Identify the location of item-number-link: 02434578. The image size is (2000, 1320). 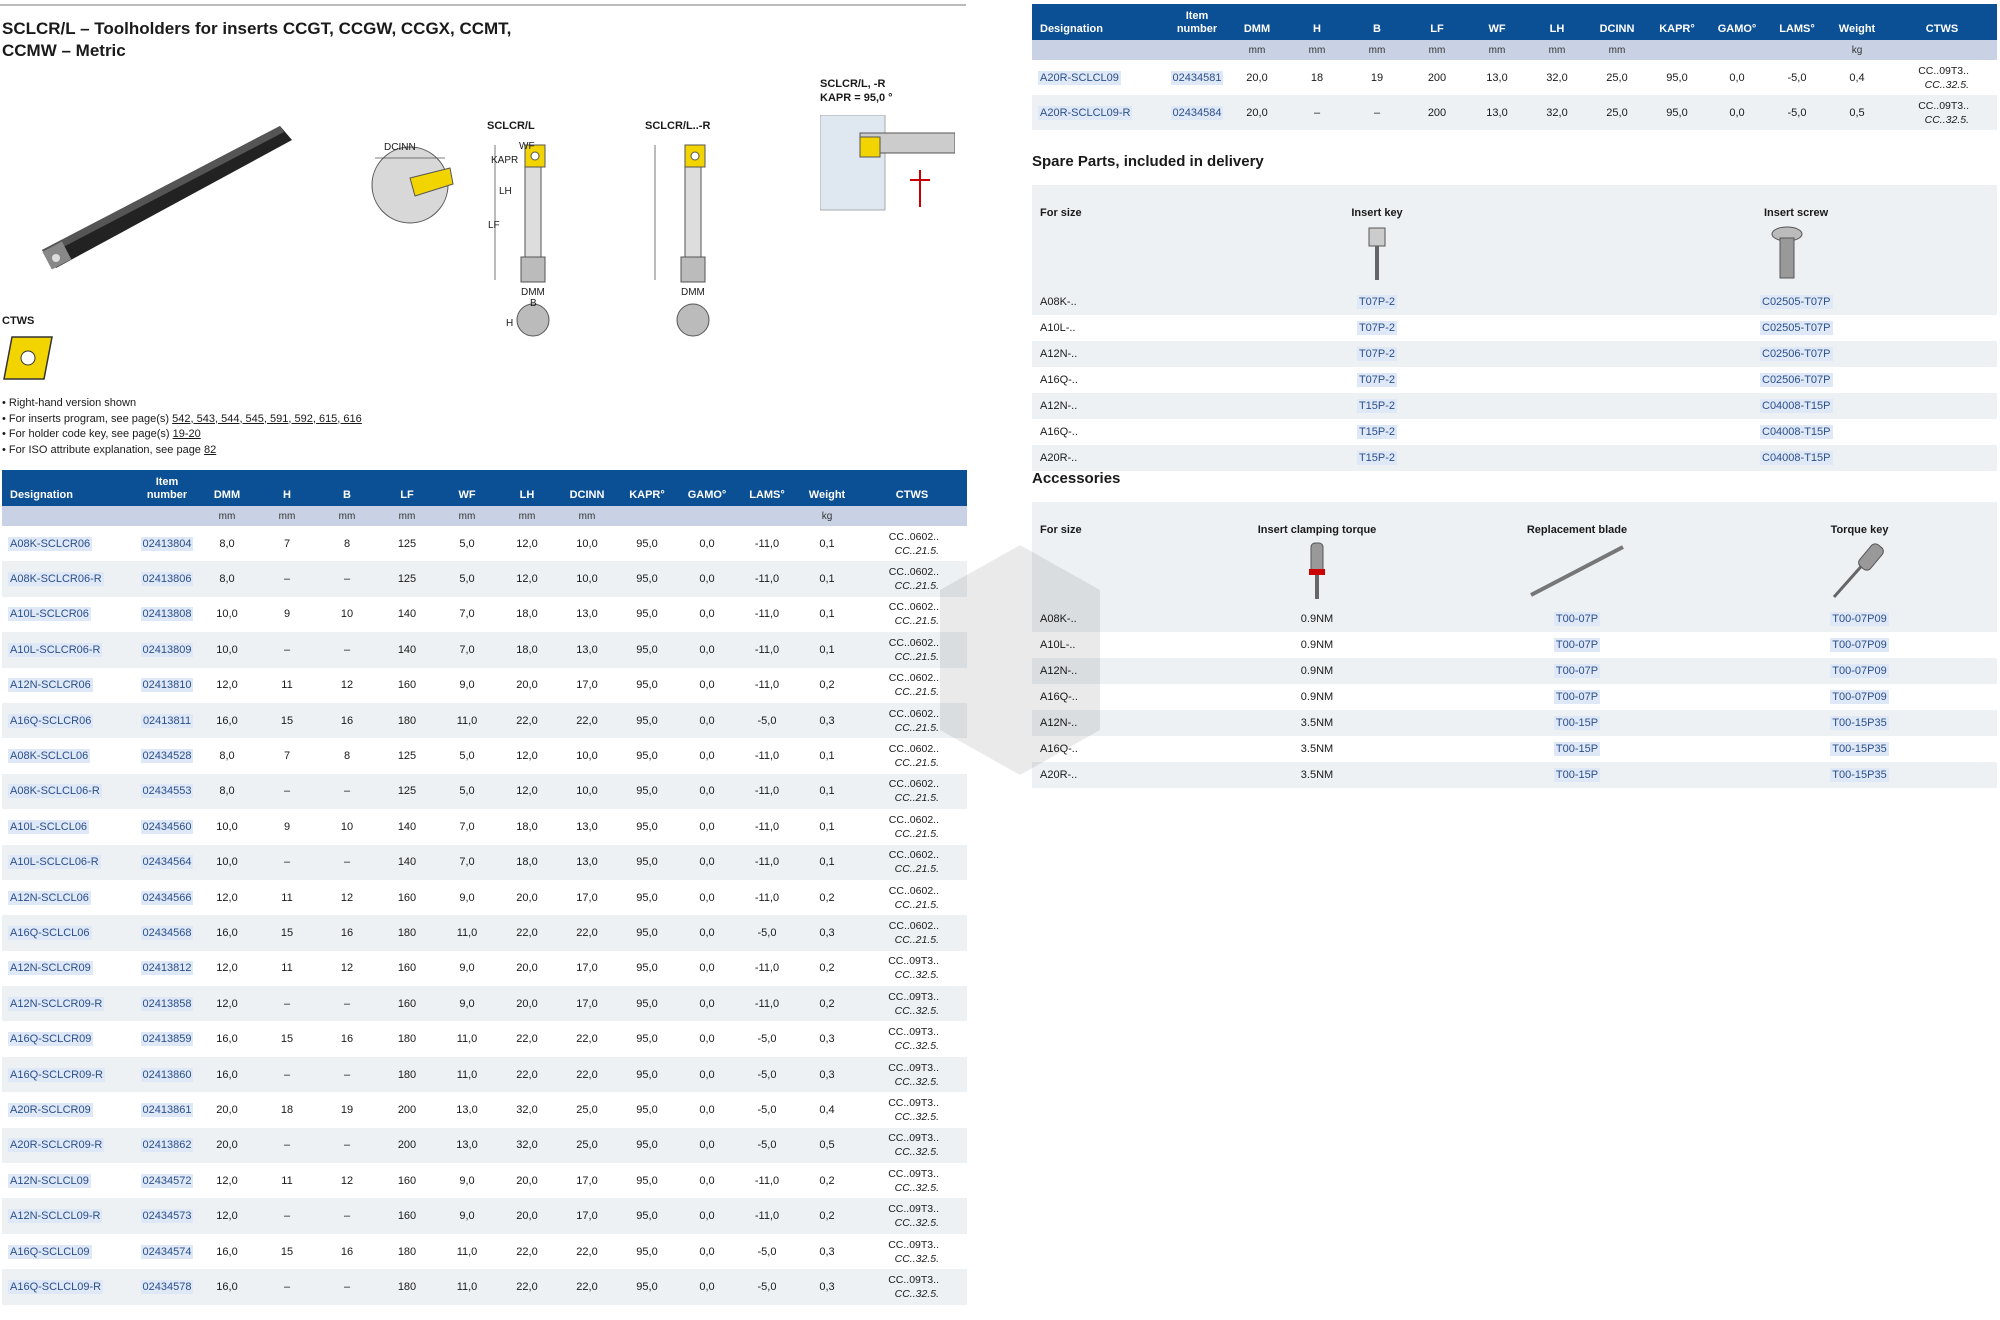
(167, 1287).